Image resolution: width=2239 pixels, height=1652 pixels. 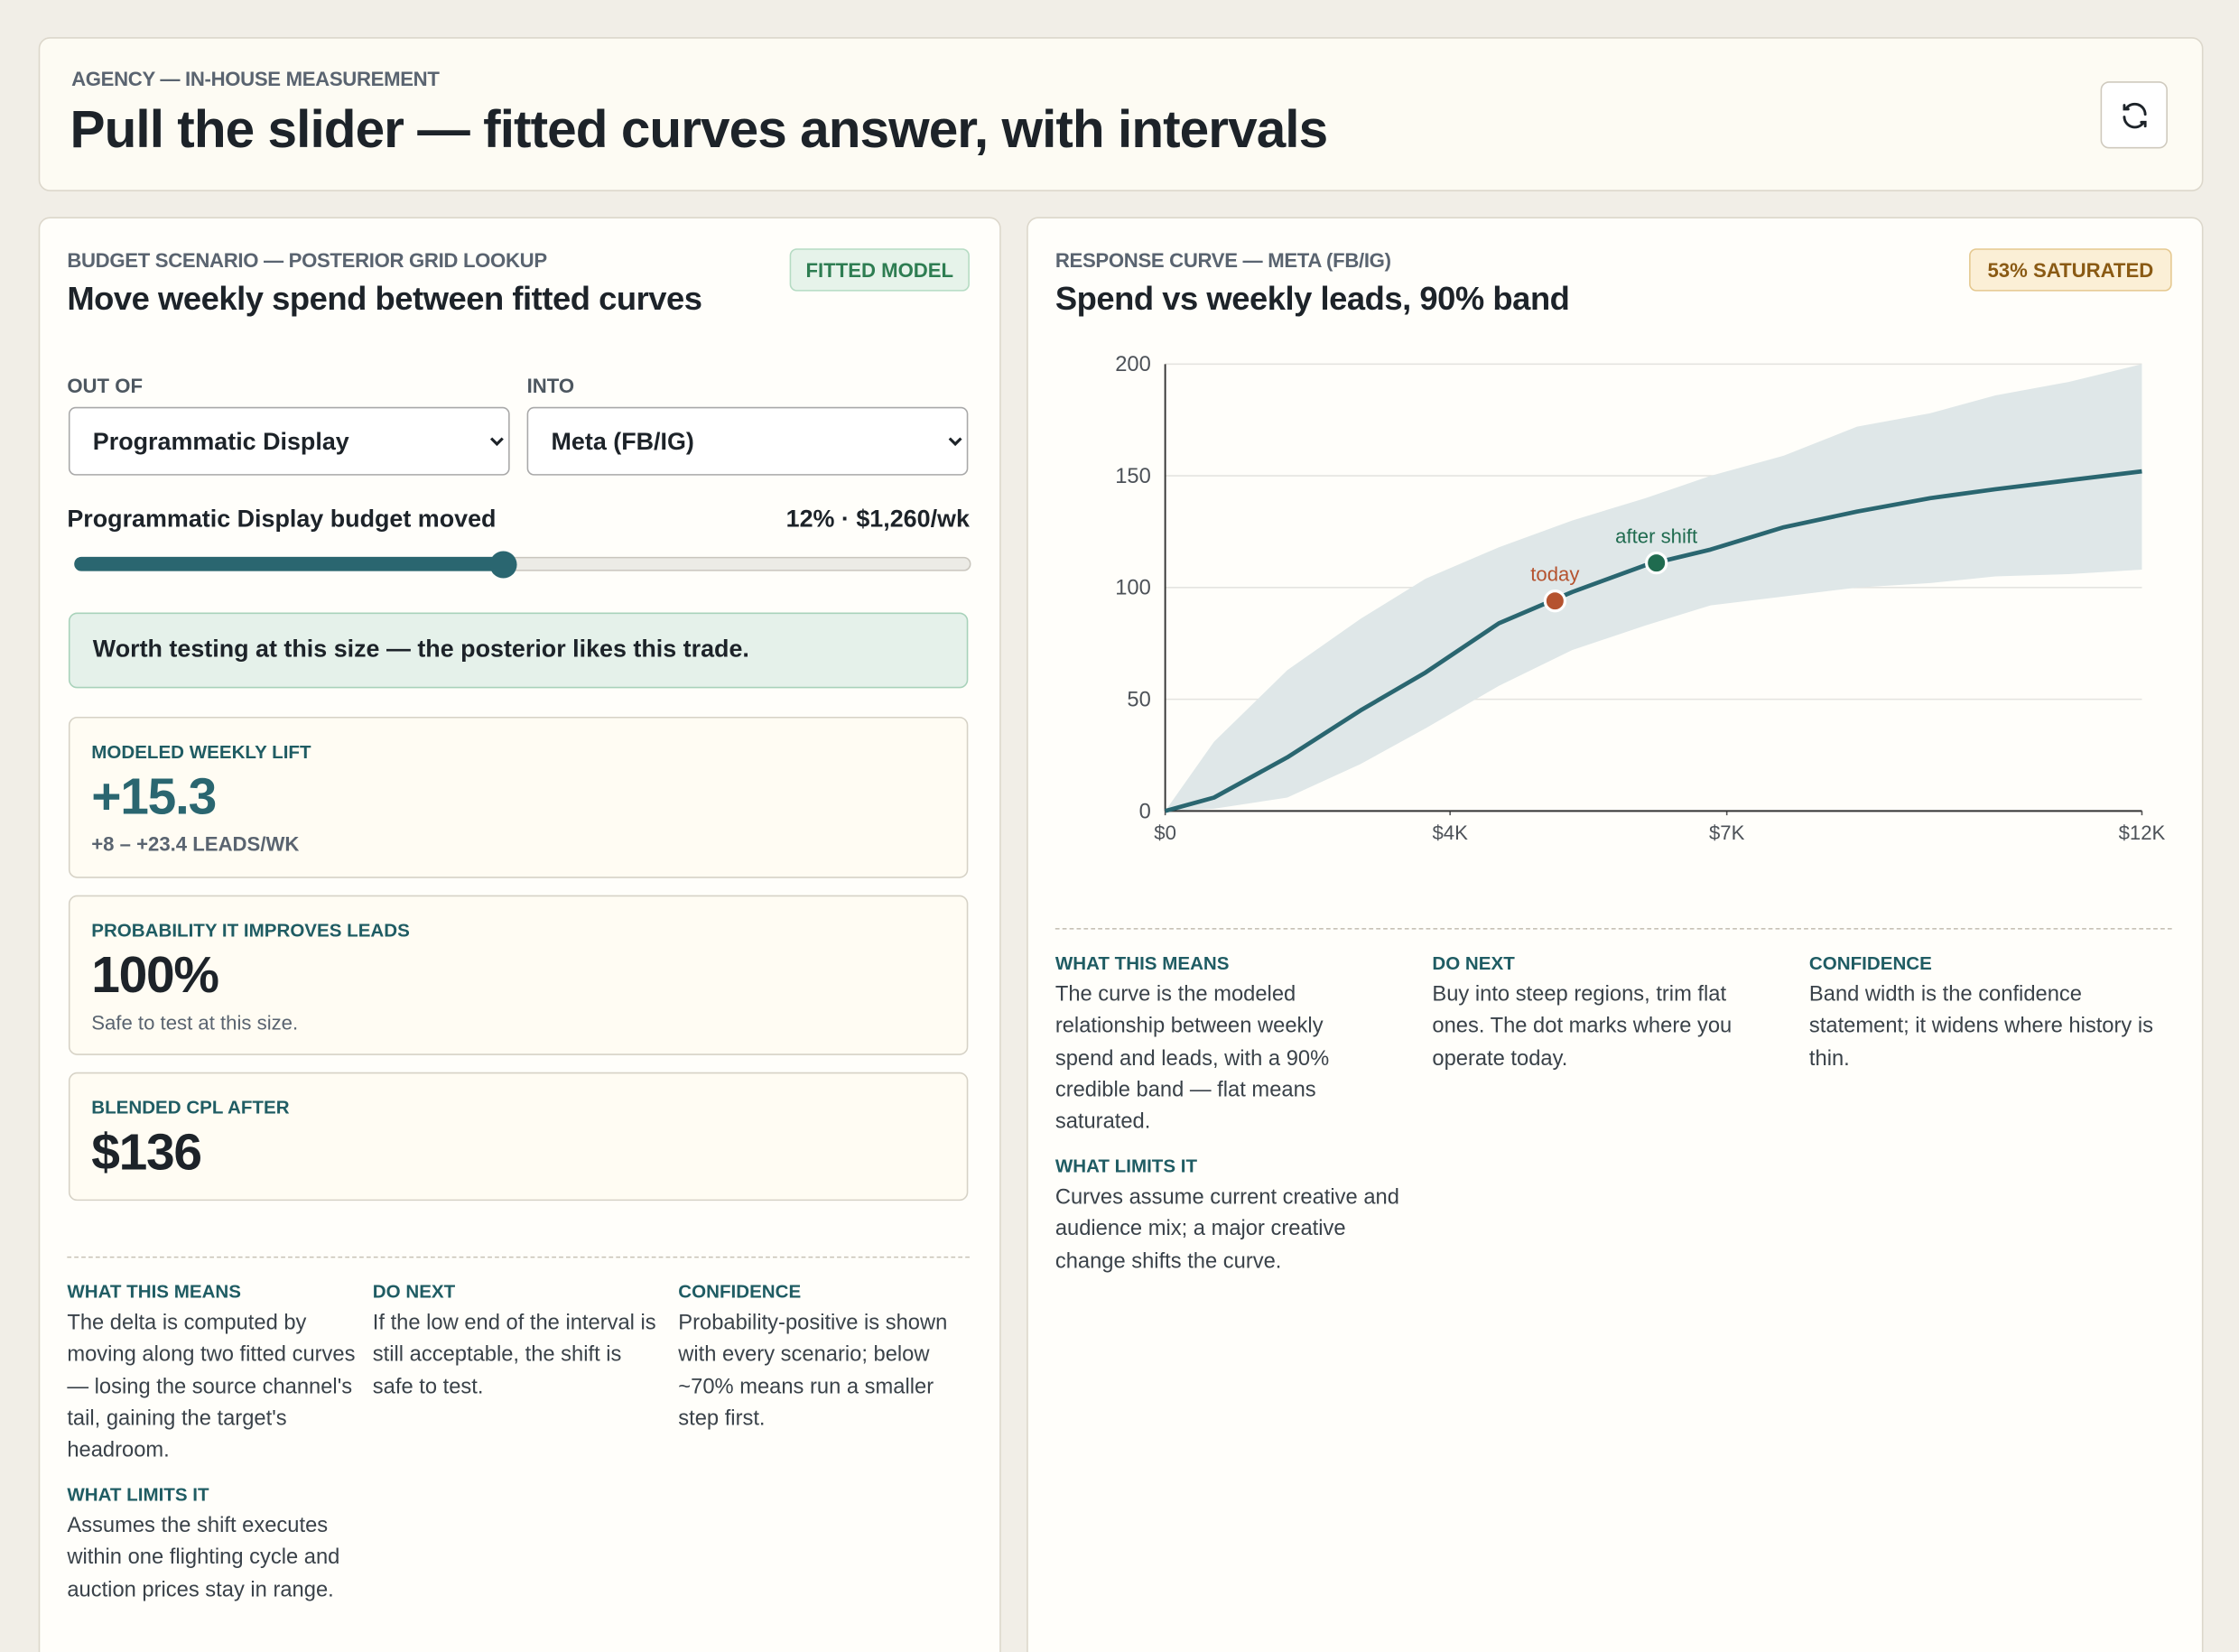 I want to click on x-tick-label: $4K, so click(x=1450, y=832).